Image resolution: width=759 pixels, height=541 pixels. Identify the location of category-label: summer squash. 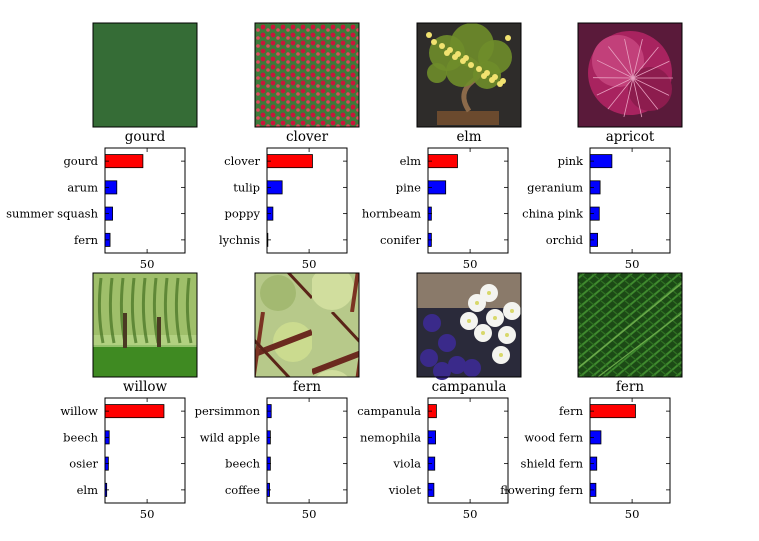
(52, 214).